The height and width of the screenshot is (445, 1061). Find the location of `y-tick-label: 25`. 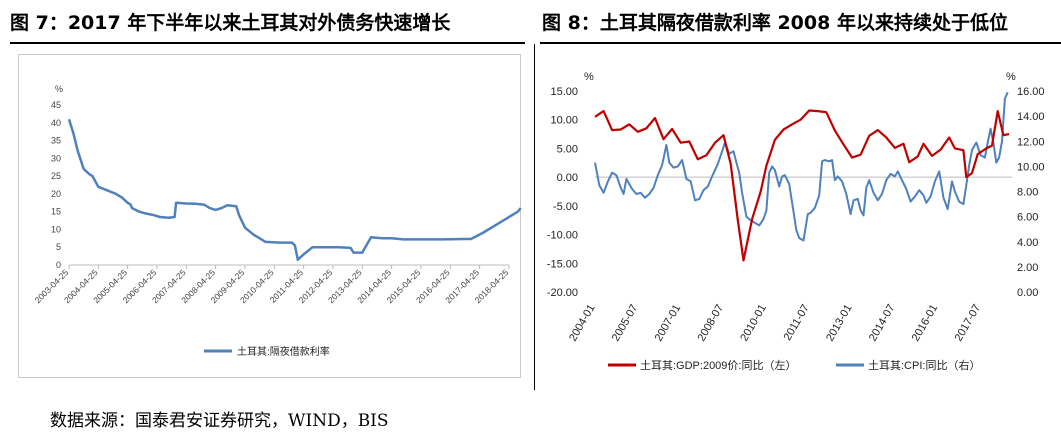

y-tick-label: 25 is located at coordinates (56, 176).